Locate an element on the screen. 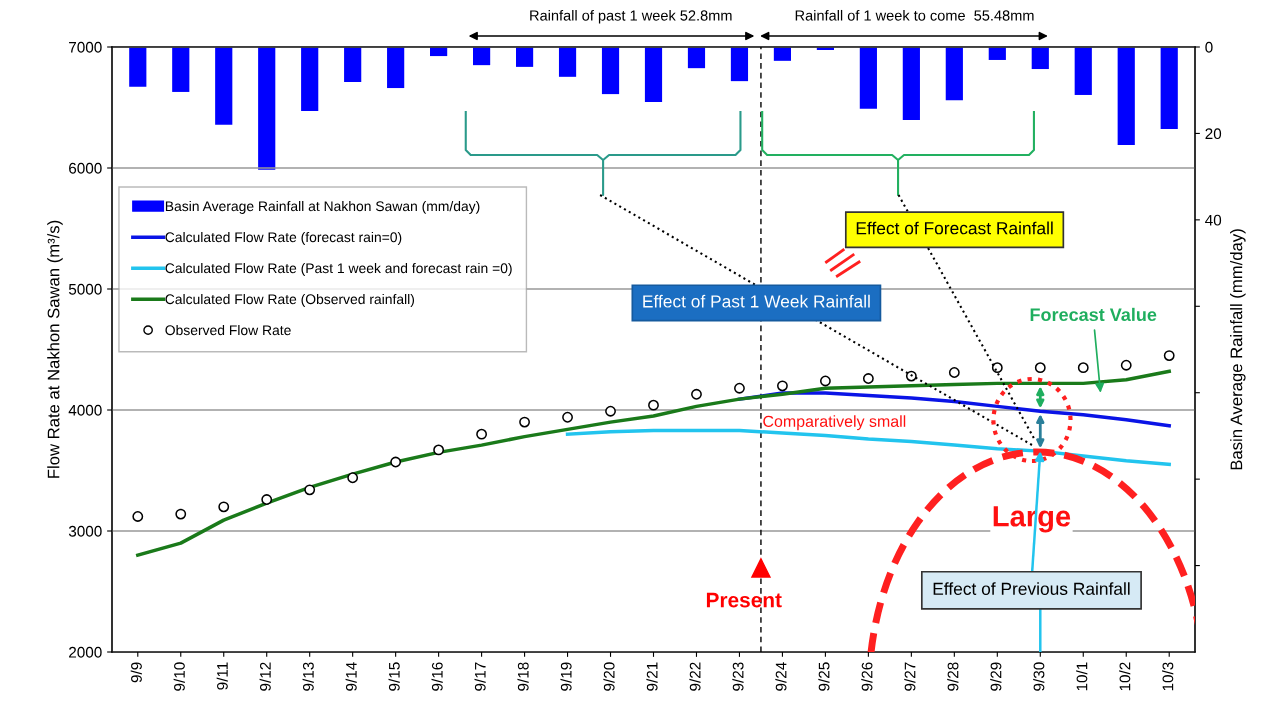 The height and width of the screenshot is (708, 1264). y-tick-label: 5000 is located at coordinates (85, 289).